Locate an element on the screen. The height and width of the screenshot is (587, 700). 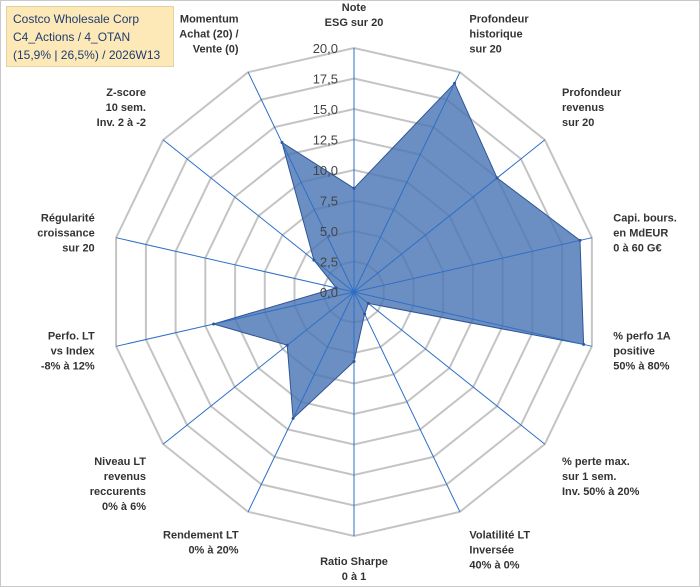
axis-label: 10 sem. is located at coordinates (126, 108).